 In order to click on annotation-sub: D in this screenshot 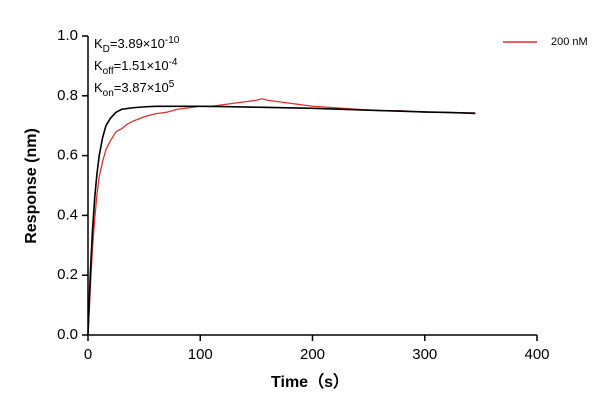, I will do `click(106, 49)`.